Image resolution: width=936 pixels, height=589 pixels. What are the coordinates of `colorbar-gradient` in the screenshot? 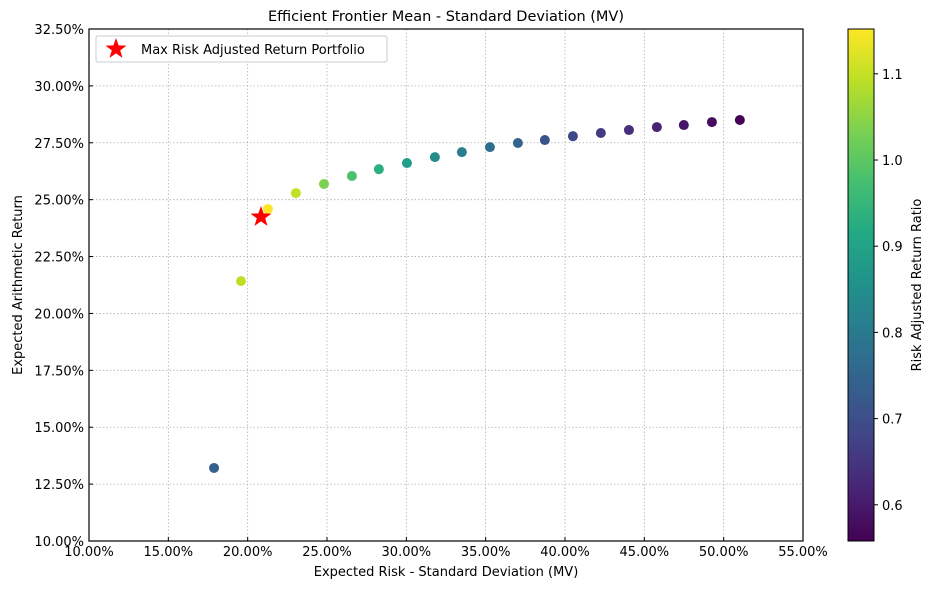 It's located at (861, 285).